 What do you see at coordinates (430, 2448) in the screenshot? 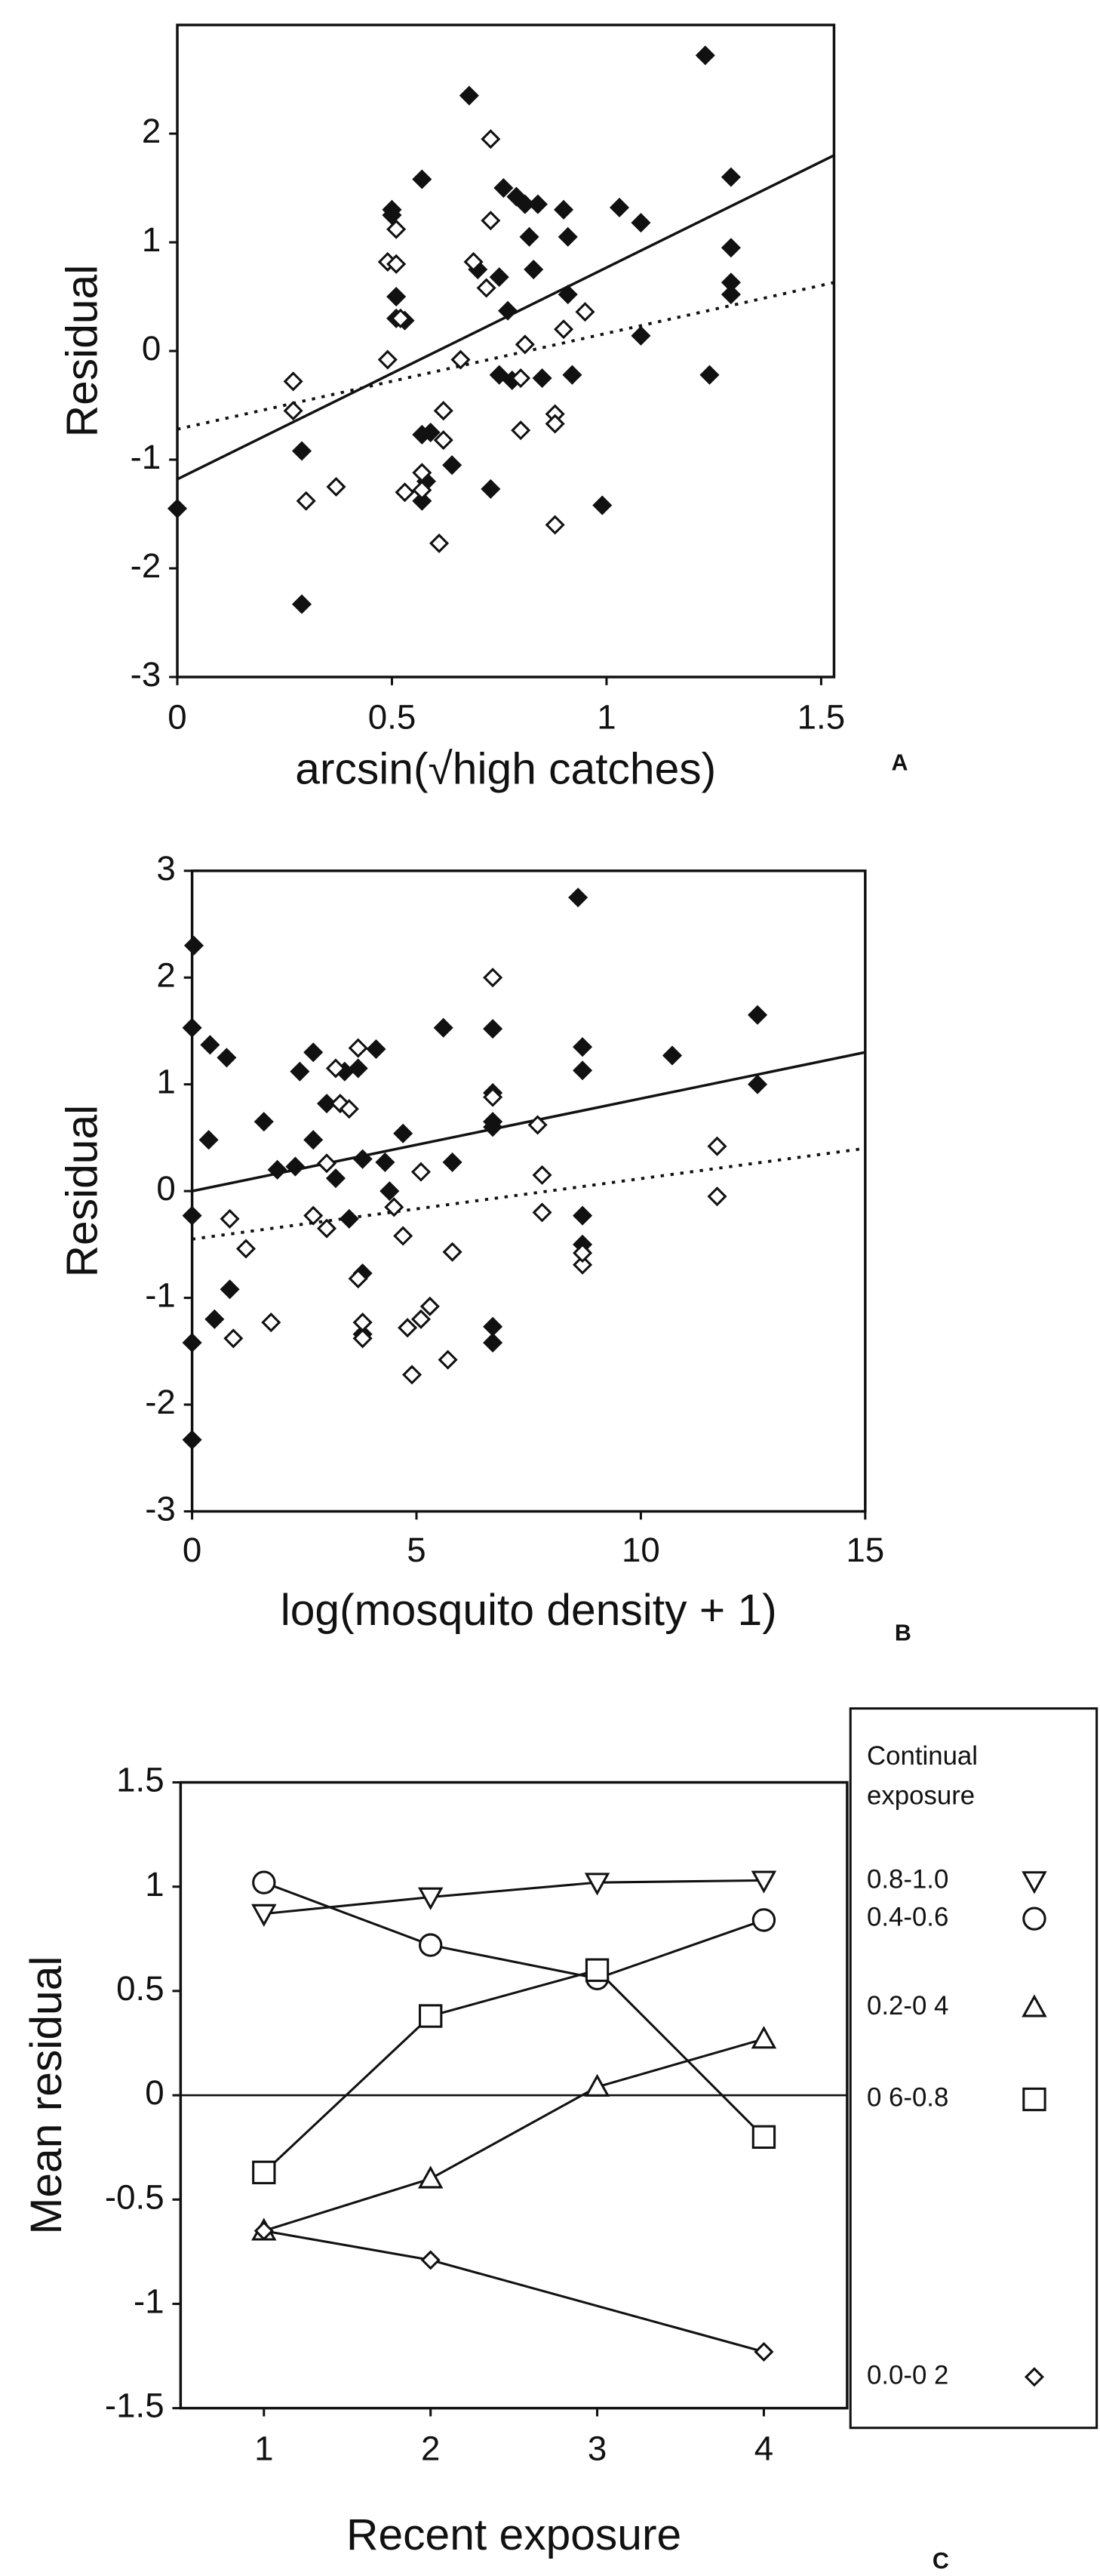
I see `x-tick-label: 2` at bounding box center [430, 2448].